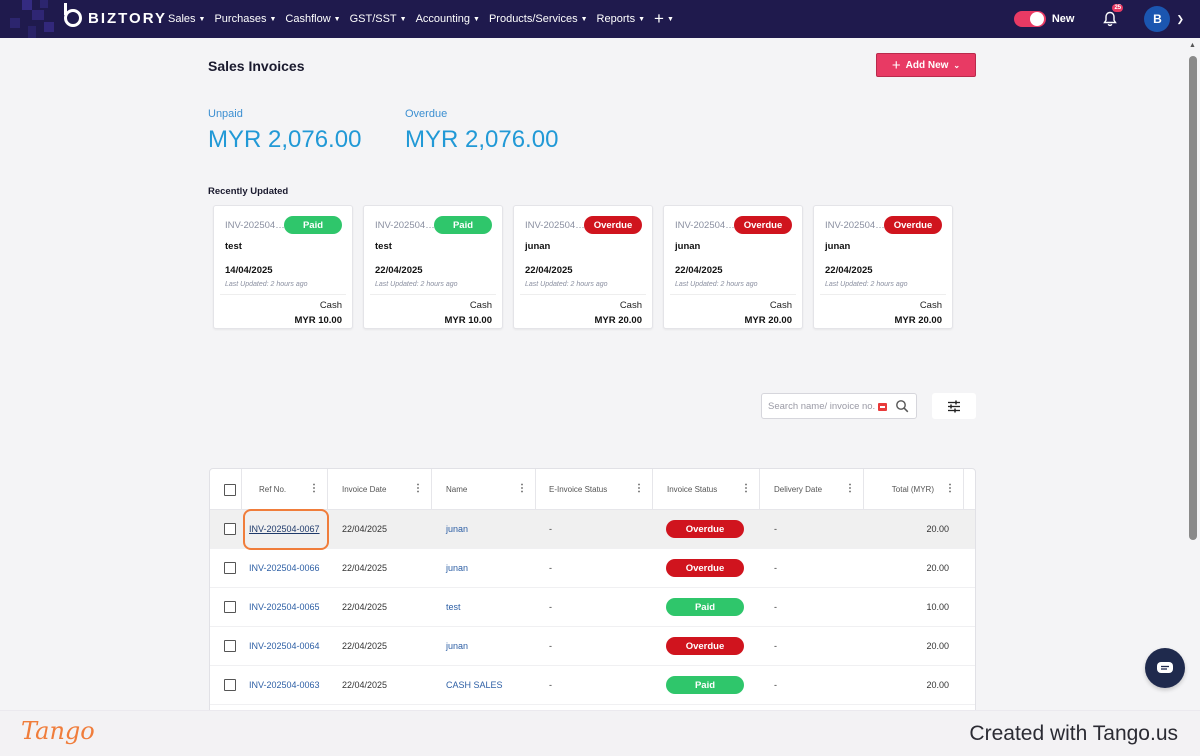 The height and width of the screenshot is (756, 1200). Describe the element at coordinates (1157, 19) in the screenshot. I see `avatar: B` at that location.